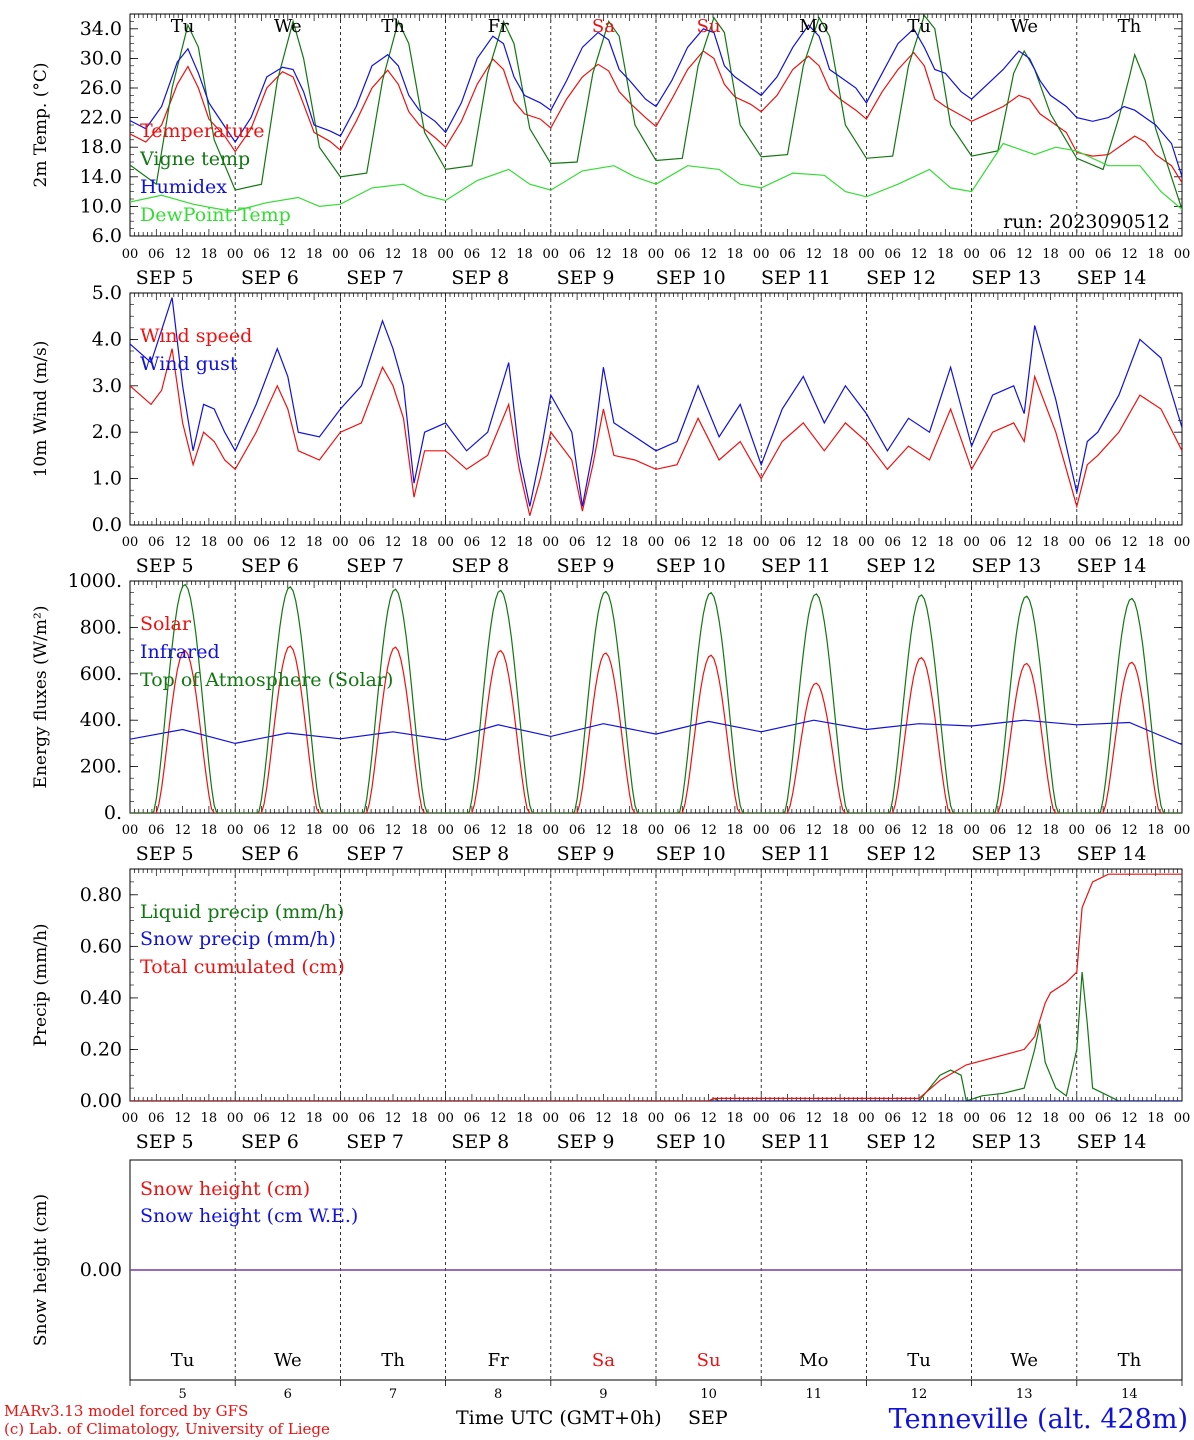 This screenshot has width=1194, height=1440. I want to click on y-tick-label: 0.20, so click(101, 1049).